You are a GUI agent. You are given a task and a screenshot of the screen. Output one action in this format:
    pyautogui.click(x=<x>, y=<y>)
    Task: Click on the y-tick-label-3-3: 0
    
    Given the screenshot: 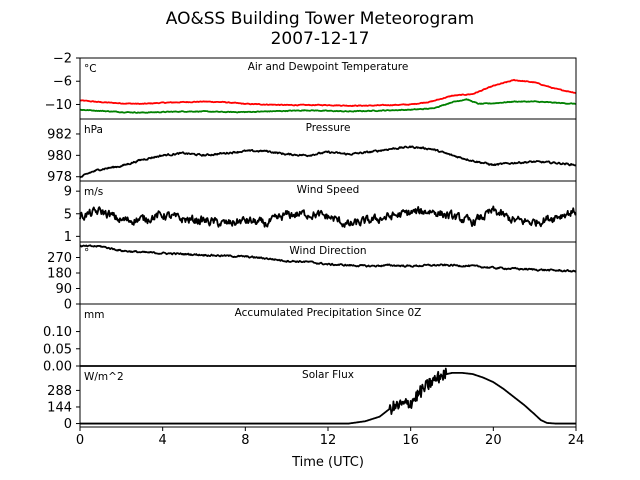 What is the action you would take?
    pyautogui.click(x=68, y=305)
    